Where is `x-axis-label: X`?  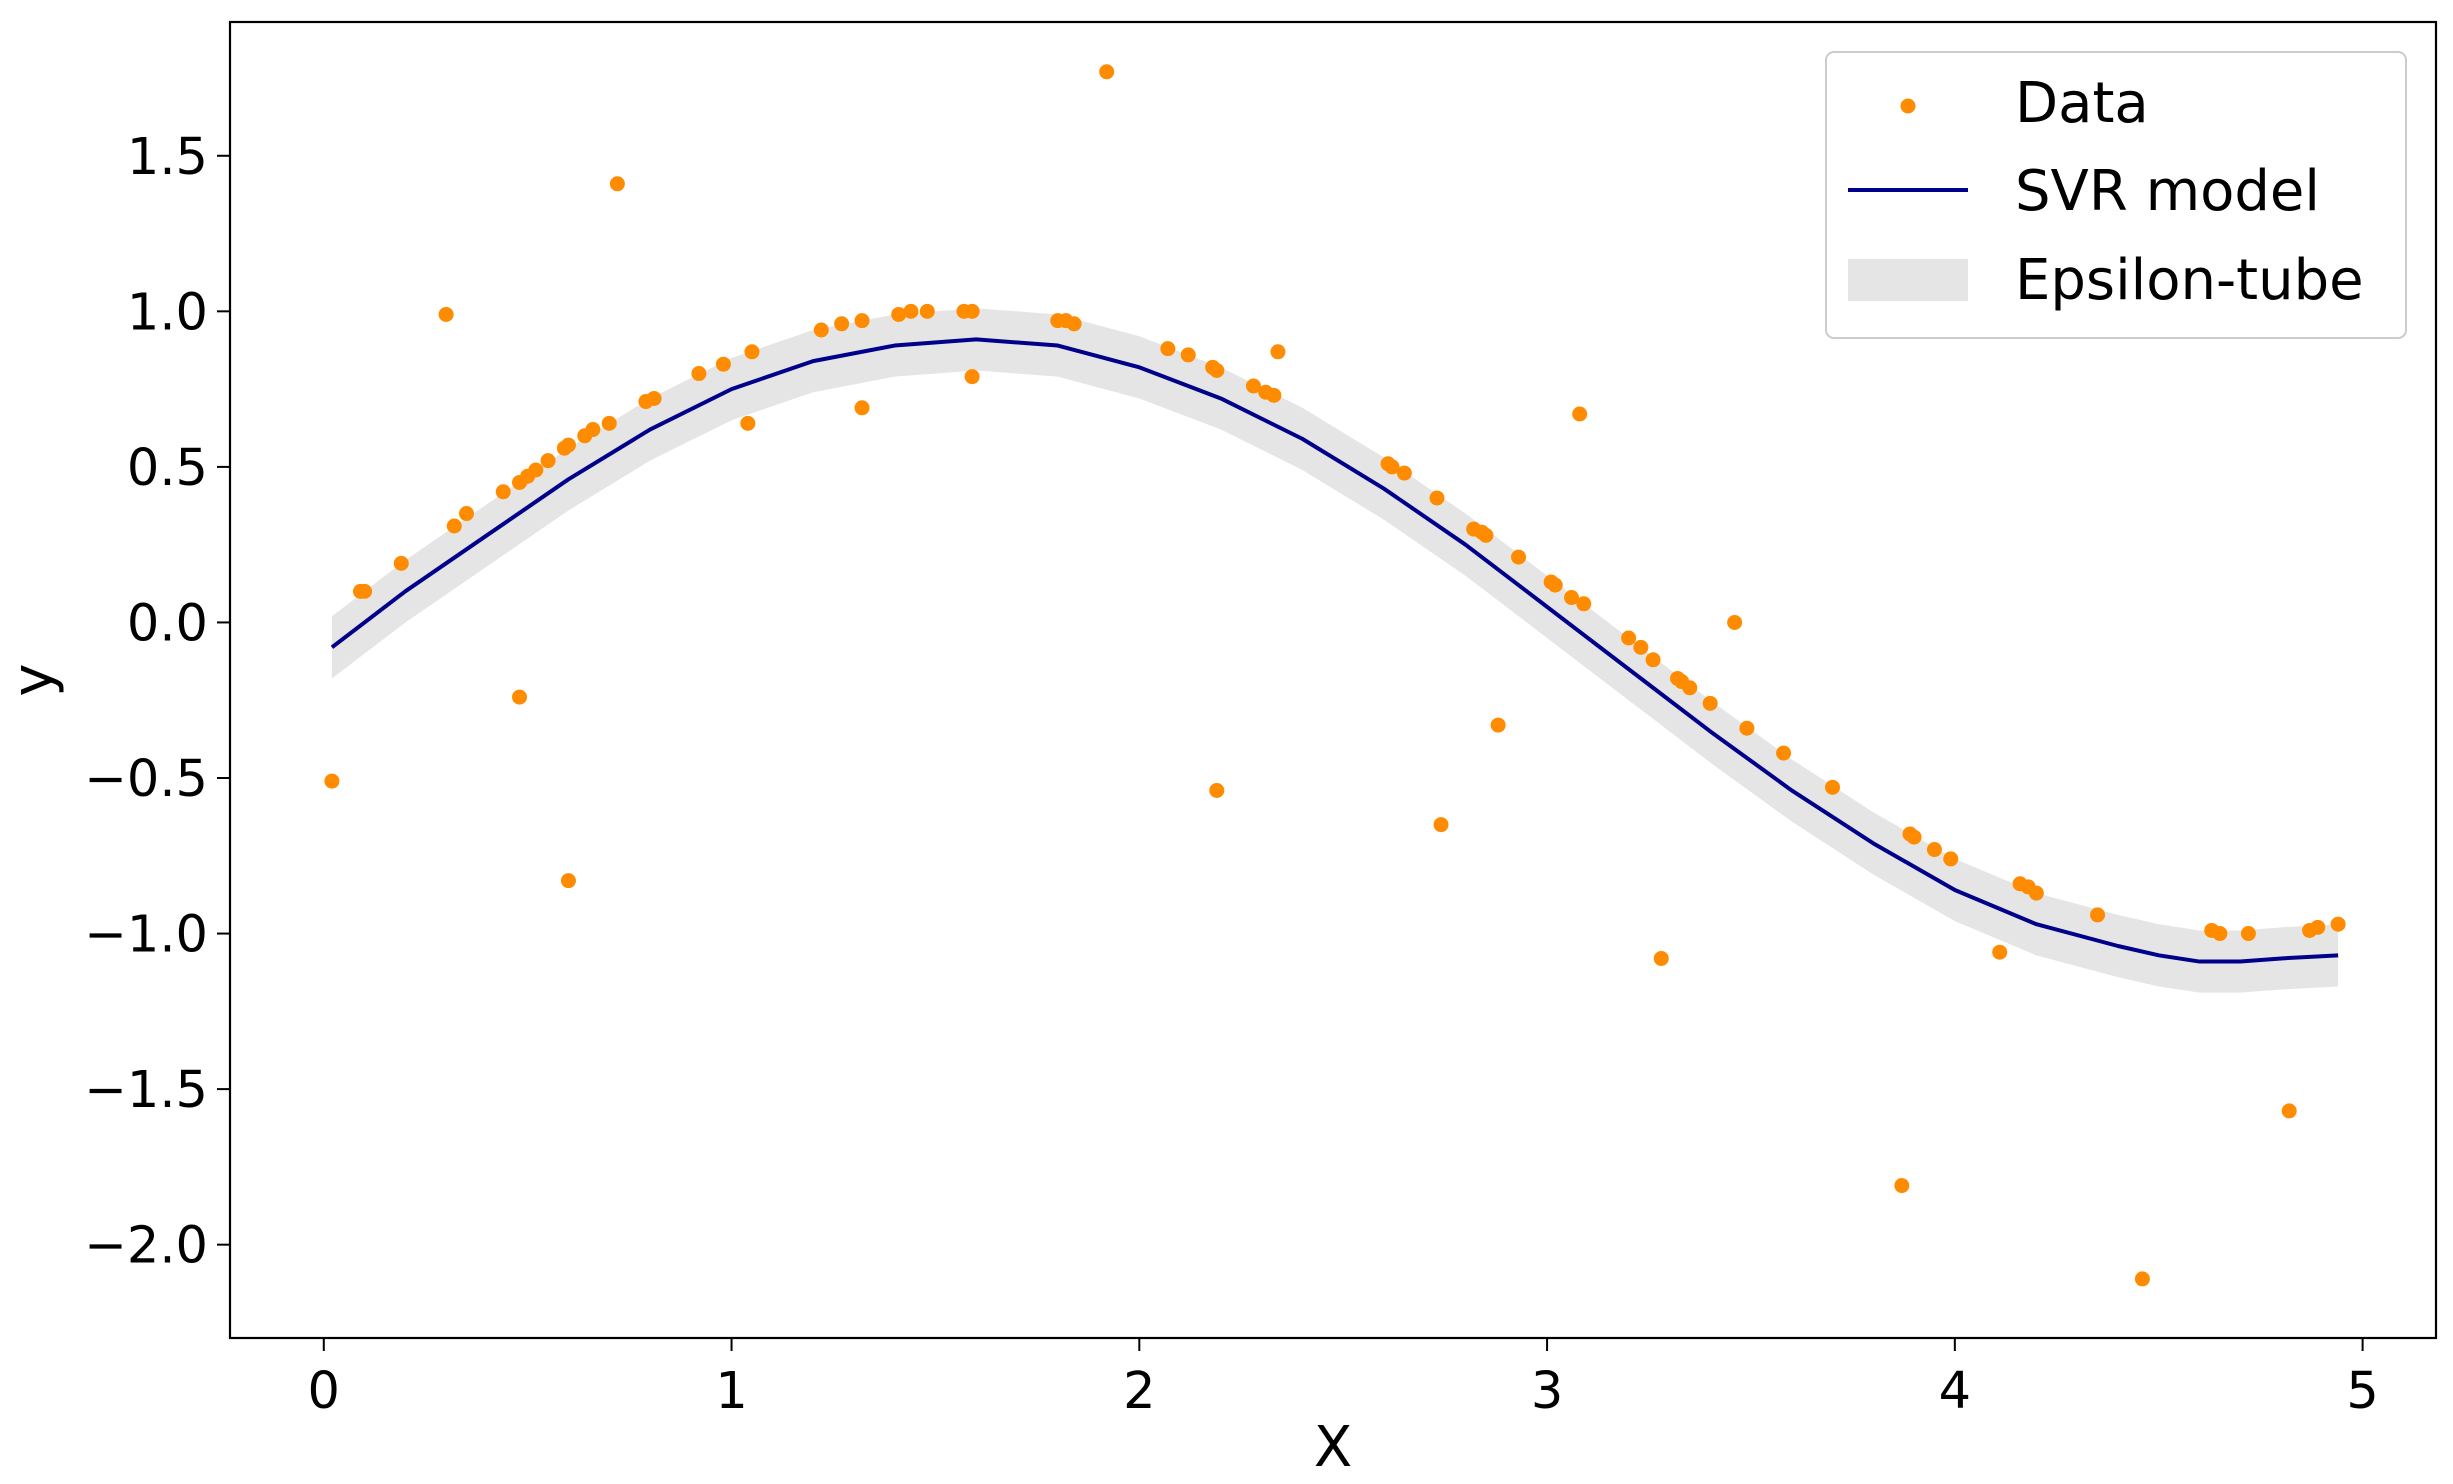 x-axis-label: X is located at coordinates (1333, 1447).